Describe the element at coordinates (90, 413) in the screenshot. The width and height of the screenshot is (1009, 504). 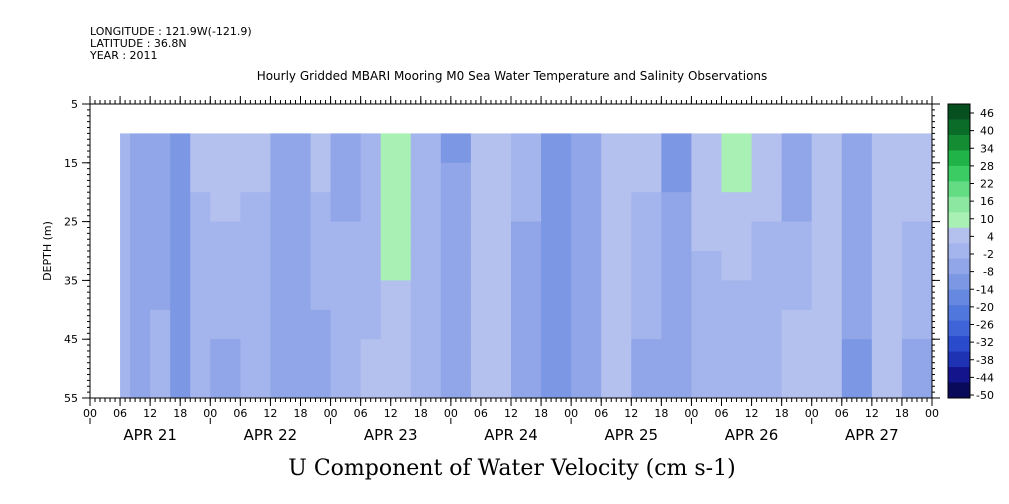
I see `x-hour-label: 00` at that location.